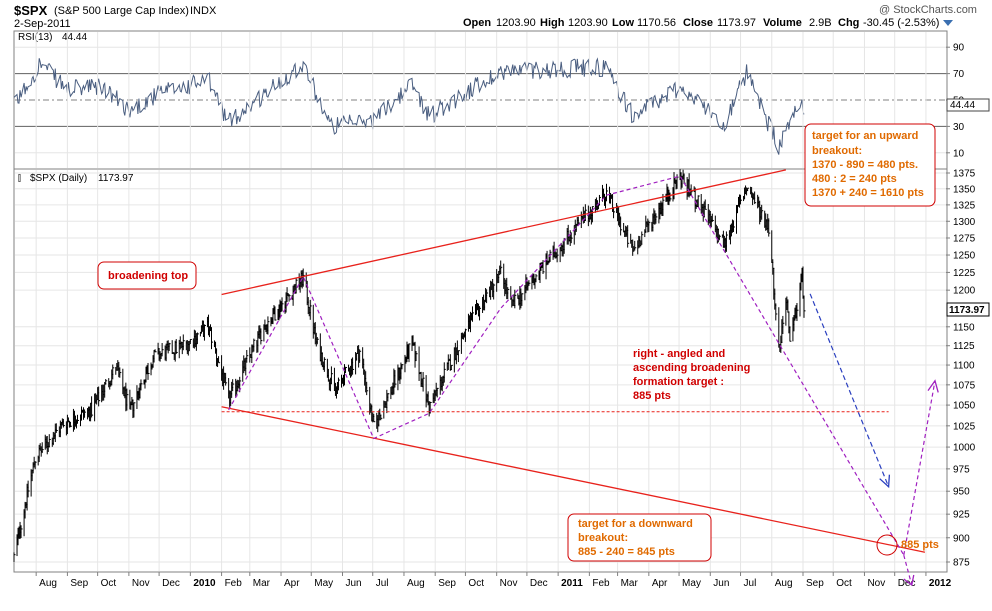 The height and width of the screenshot is (611, 992). What do you see at coordinates (887, 545) in the screenshot?
I see `target-circle` at bounding box center [887, 545].